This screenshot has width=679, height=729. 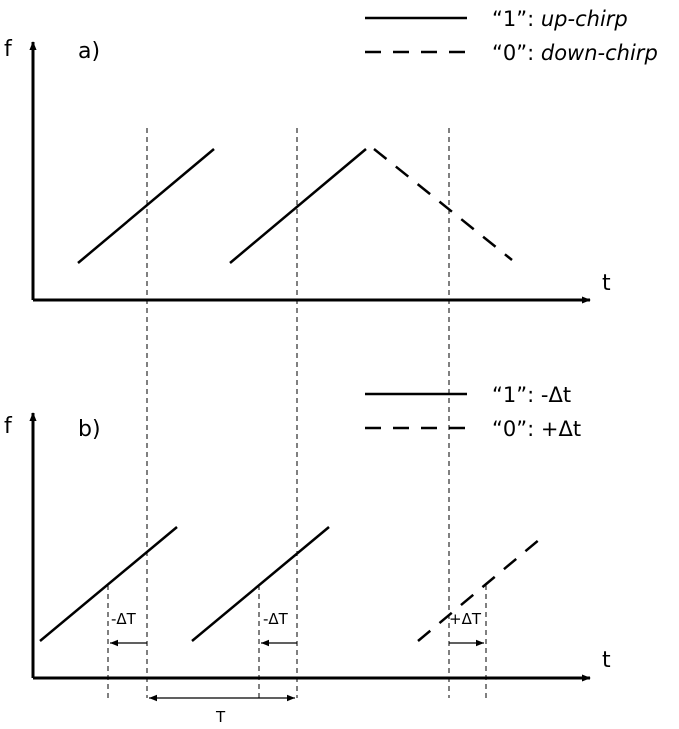 What do you see at coordinates (465, 619) in the screenshot?
I see `offset-label-3: +ΔT` at bounding box center [465, 619].